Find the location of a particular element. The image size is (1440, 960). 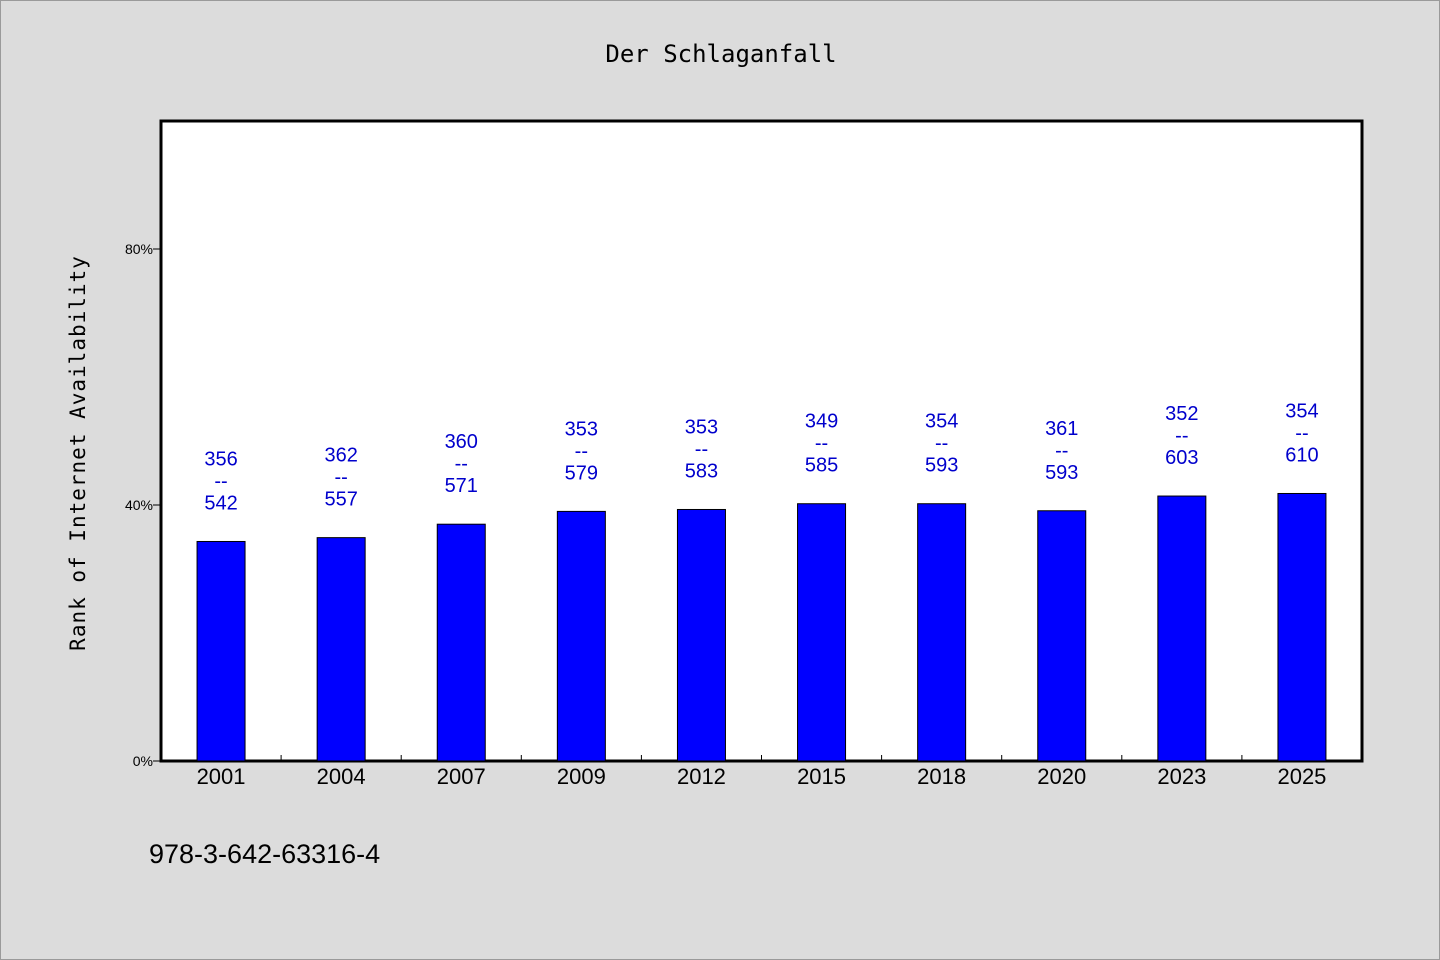

bar-data-label: 360 is located at coordinates (461, 442).